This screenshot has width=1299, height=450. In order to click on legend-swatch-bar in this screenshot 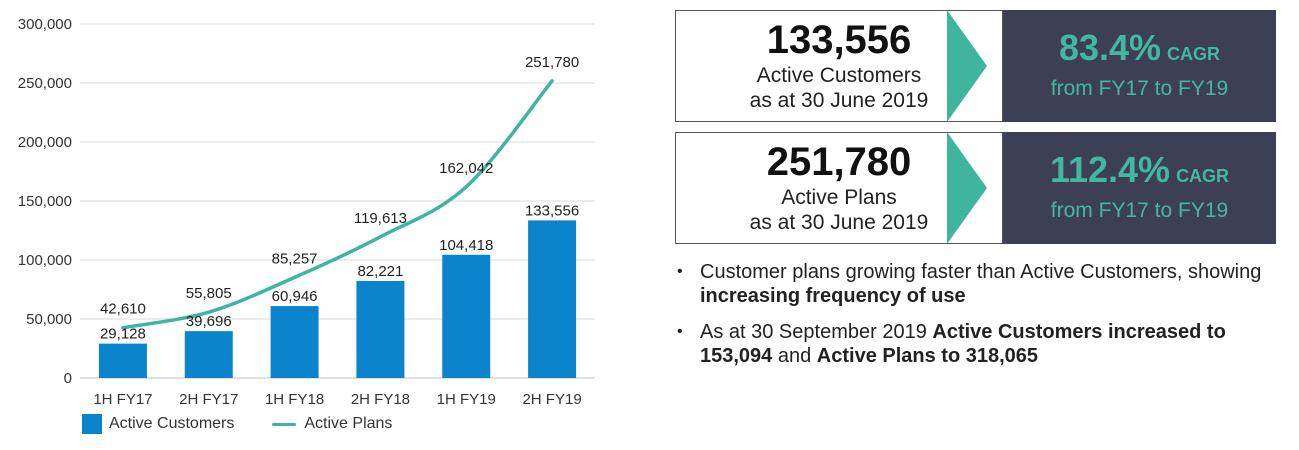, I will do `click(92, 424)`.